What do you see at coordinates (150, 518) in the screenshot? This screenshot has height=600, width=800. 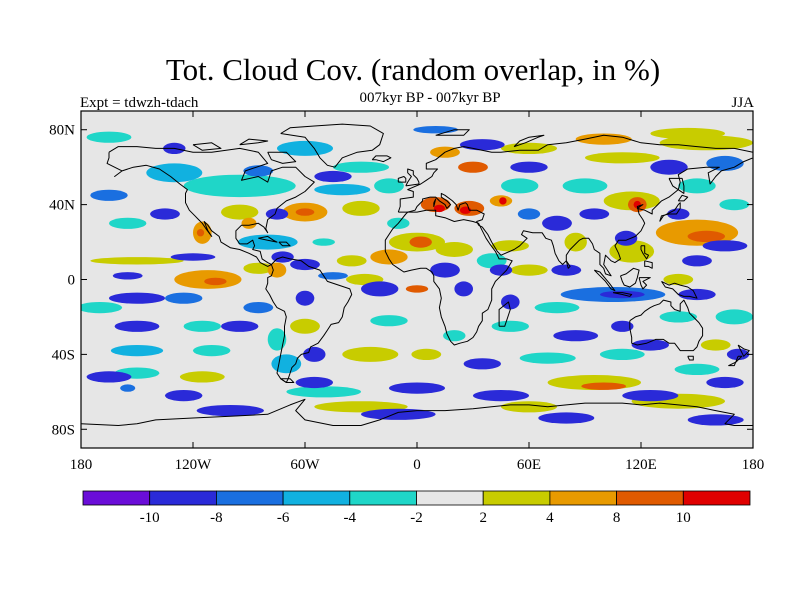 I see `colorbar-label: -10` at bounding box center [150, 518].